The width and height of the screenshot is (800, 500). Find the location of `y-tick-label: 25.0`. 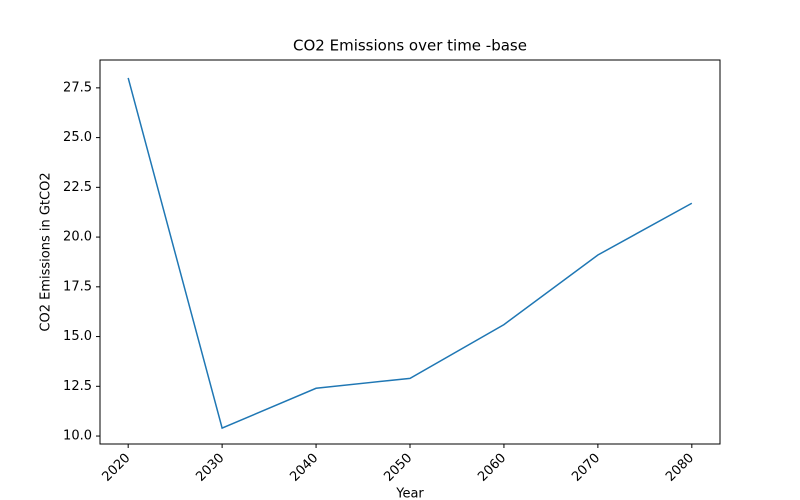

y-tick-label: 25.0 is located at coordinates (77, 137).